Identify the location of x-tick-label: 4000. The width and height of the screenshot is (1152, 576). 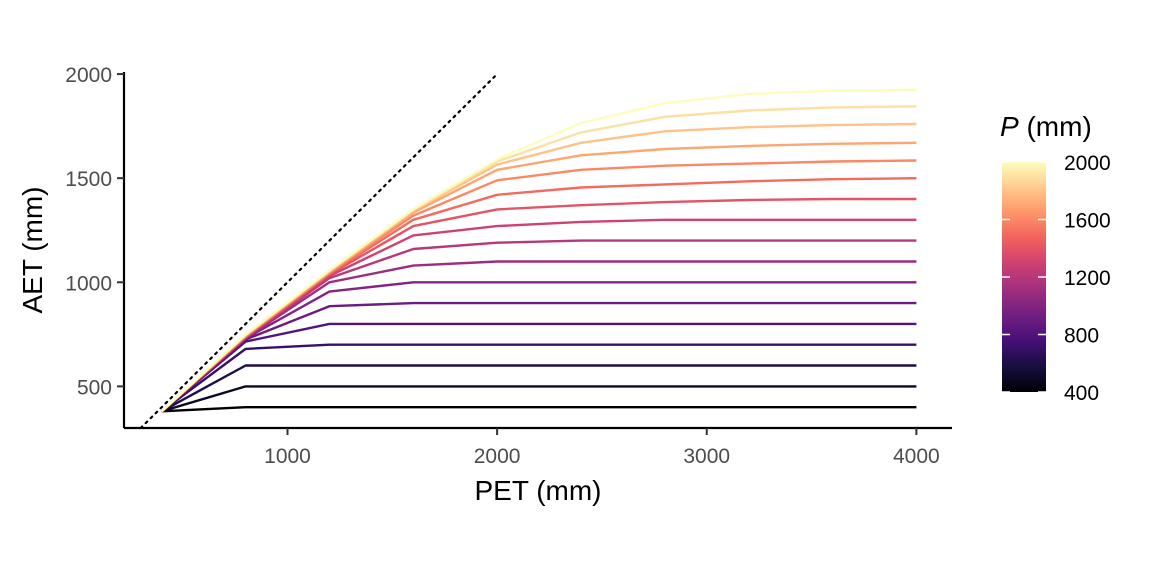
(916, 456).